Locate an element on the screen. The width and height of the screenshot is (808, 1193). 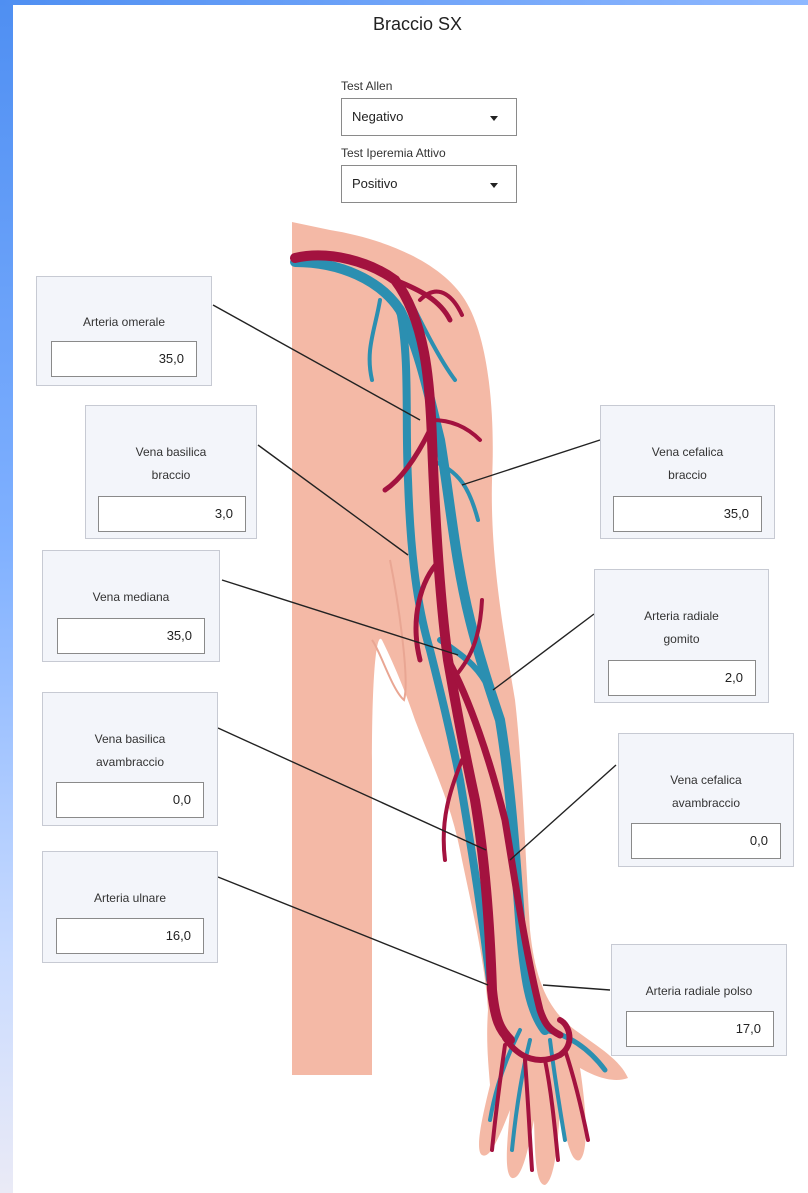
arteria-ulnare-label: Arteria ulnare is located at coordinates (130, 898).